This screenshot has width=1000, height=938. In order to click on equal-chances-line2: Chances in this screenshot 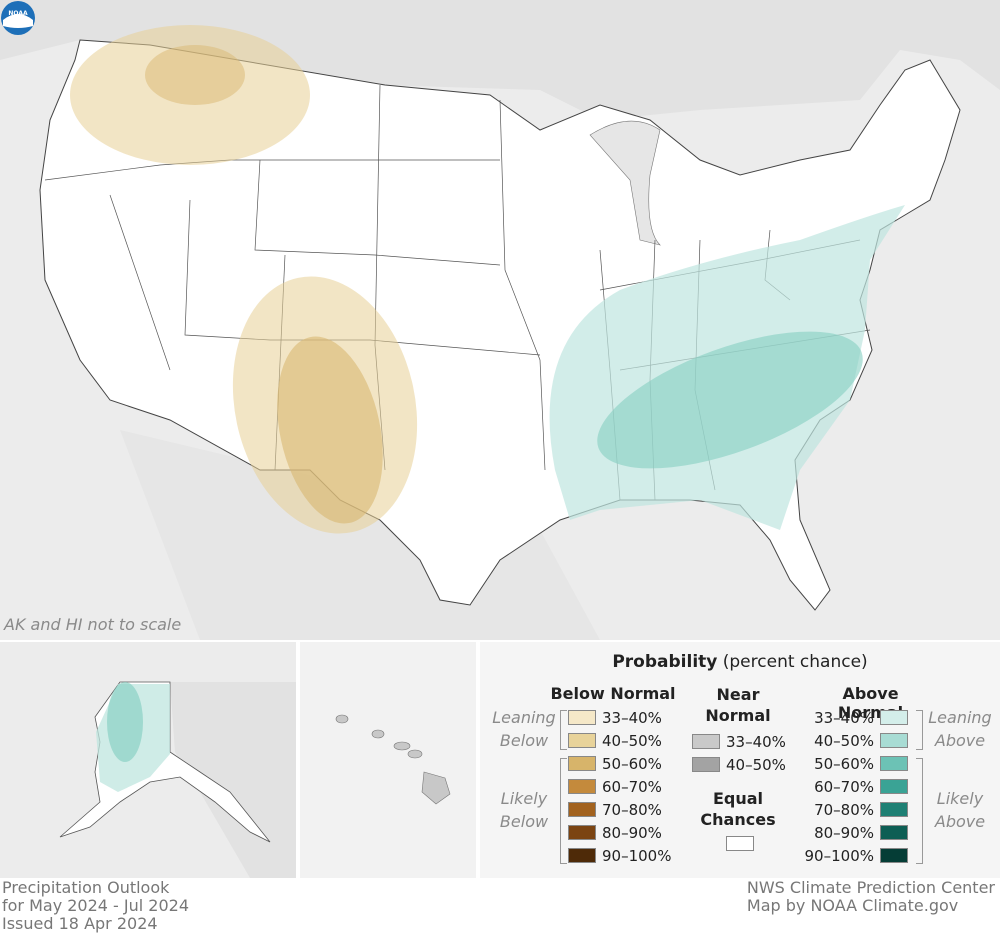, I will do `click(738, 819)`.